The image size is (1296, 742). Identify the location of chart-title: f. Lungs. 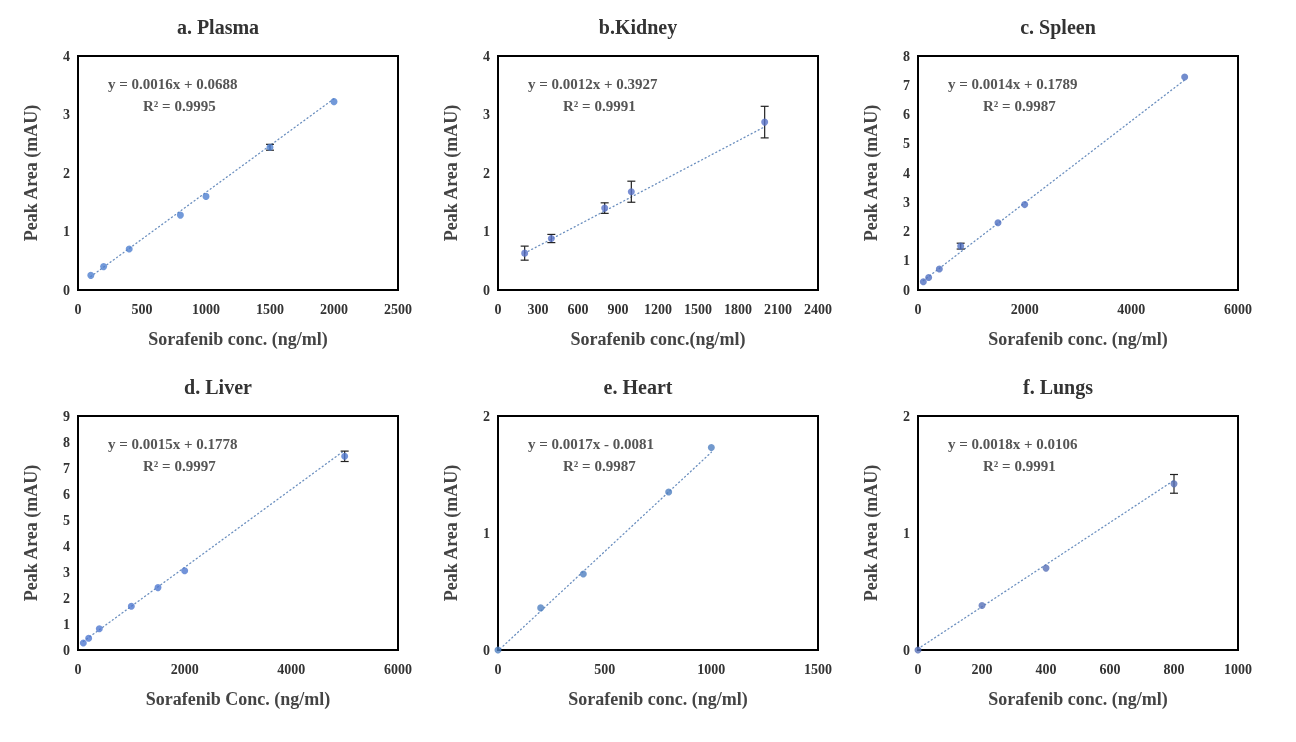
(1058, 387).